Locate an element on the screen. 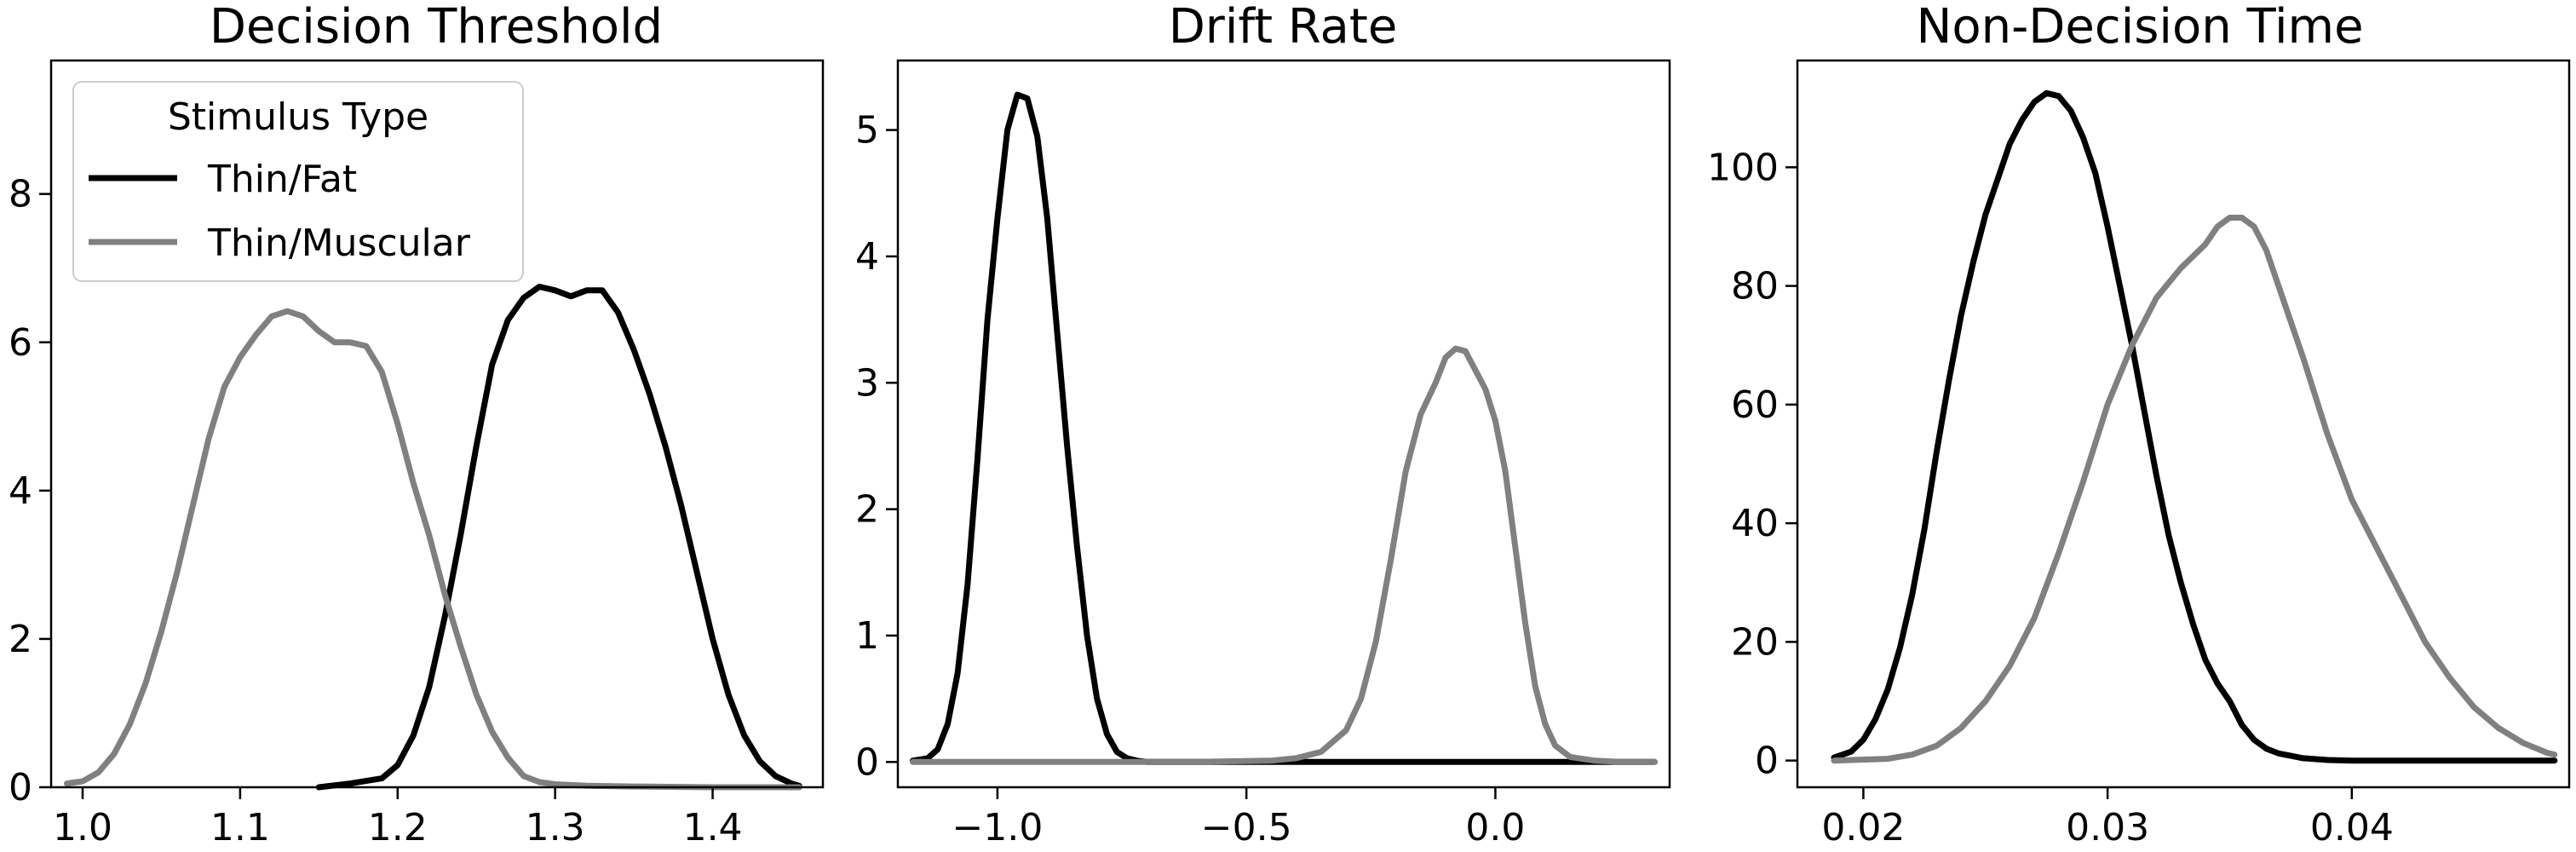 The height and width of the screenshot is (852, 2576). y-tick-label: 20 is located at coordinates (1755, 642).